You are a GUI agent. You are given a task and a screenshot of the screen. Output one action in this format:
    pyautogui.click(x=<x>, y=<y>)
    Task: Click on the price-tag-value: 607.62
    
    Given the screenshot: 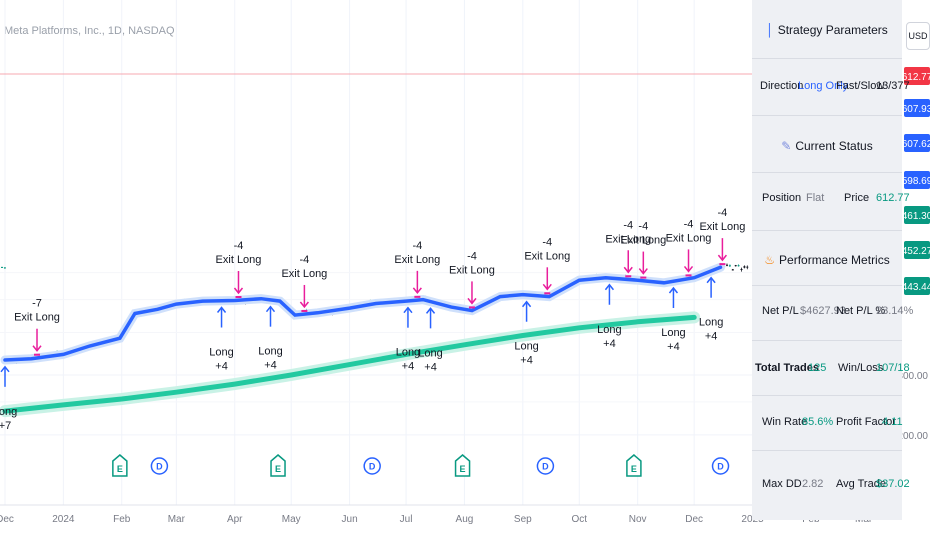 What is the action you would take?
    pyautogui.click(x=917, y=144)
    